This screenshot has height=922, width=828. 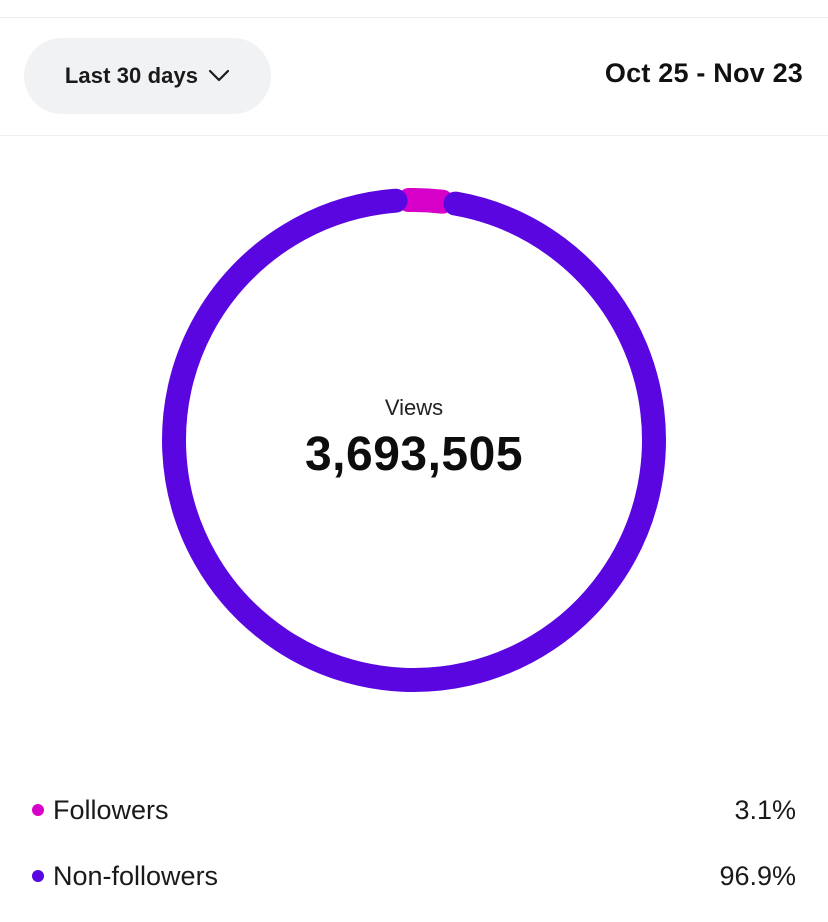 I want to click on date-range-dropdown-label: Last 30 days, so click(x=131, y=75).